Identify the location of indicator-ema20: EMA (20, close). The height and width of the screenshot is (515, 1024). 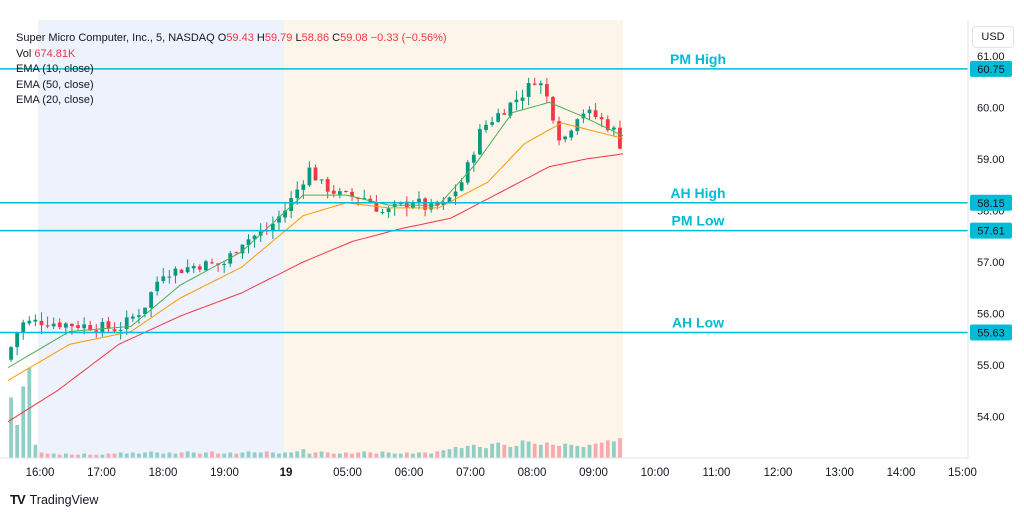
(55, 100).